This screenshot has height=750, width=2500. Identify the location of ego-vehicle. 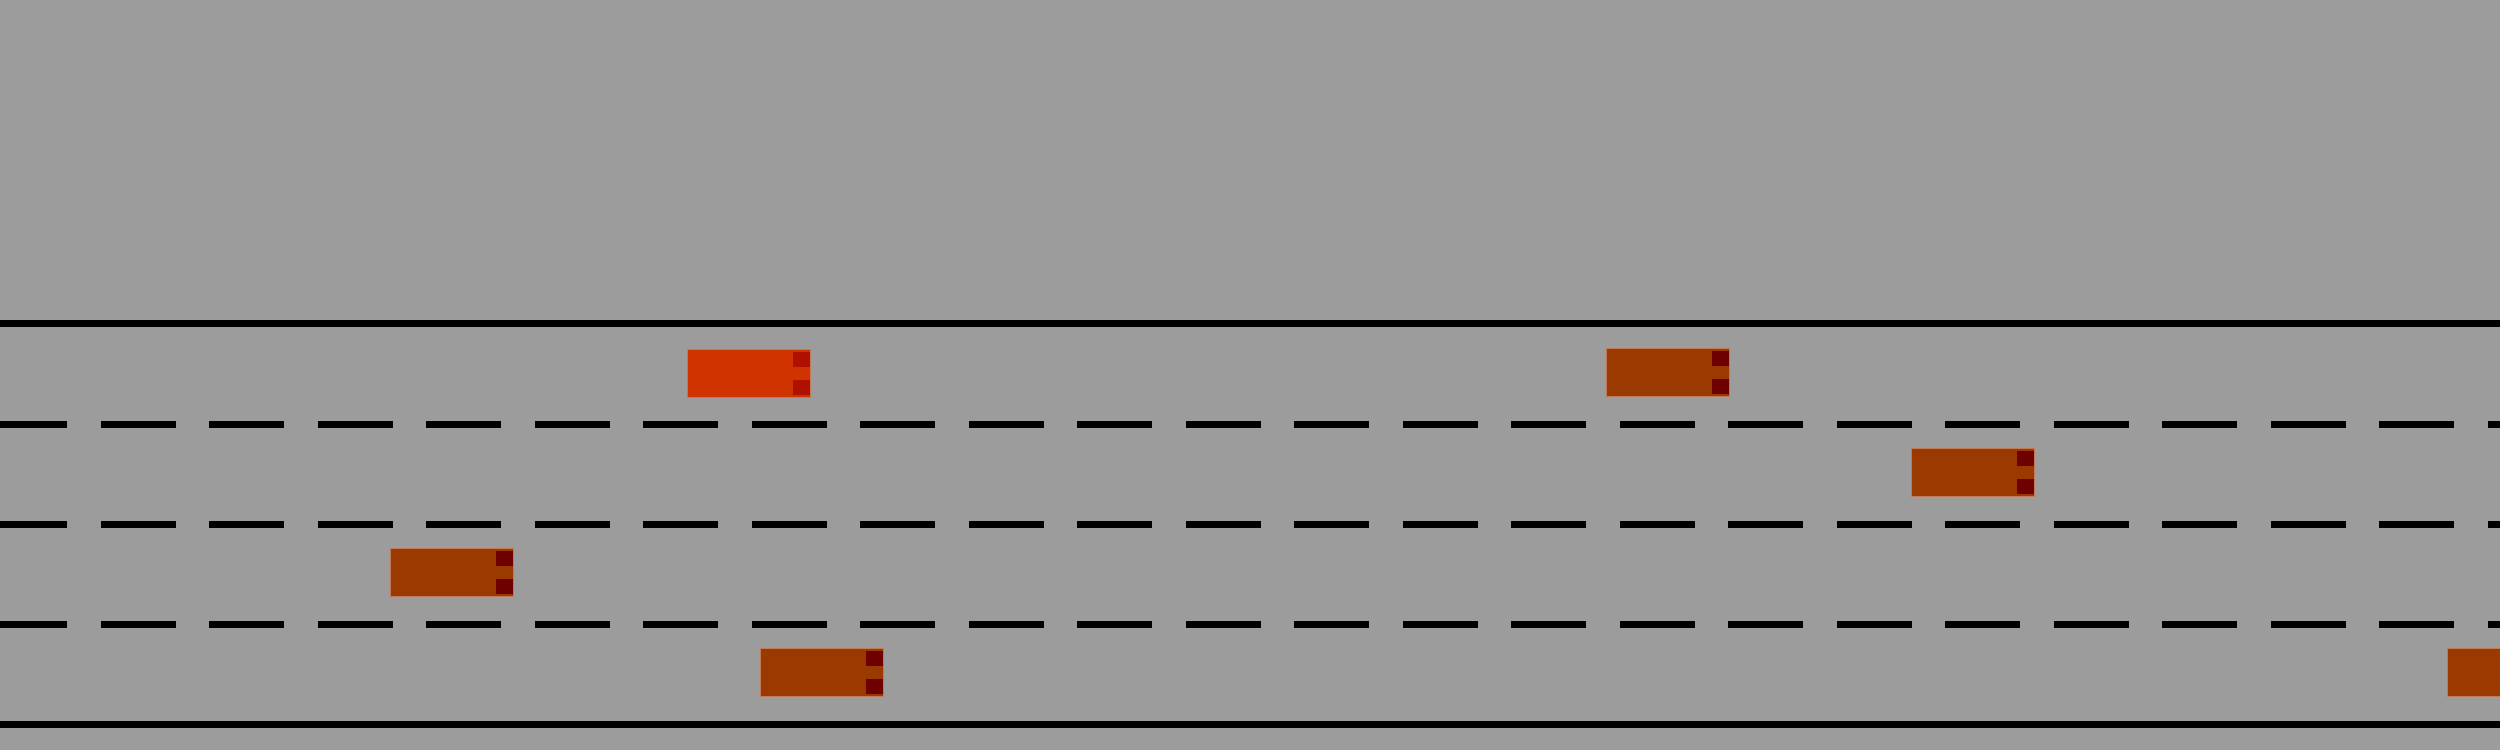
(749, 373).